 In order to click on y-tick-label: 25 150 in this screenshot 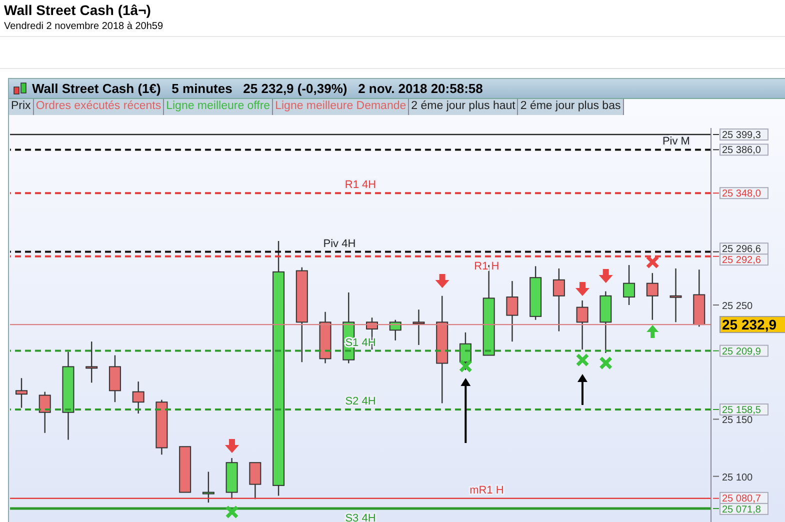, I will do `click(738, 420)`.